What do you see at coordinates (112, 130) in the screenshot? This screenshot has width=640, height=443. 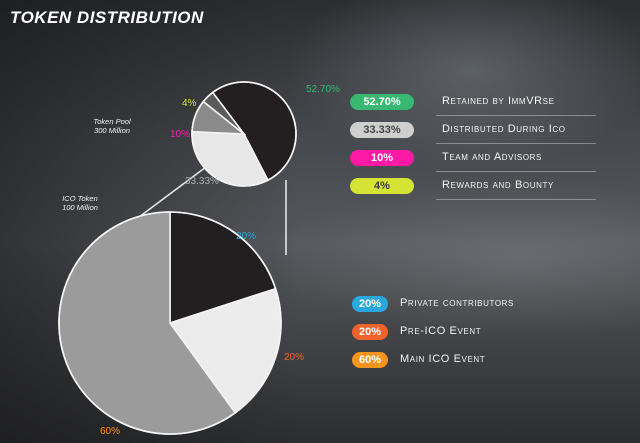 I see `pool-note-amount: 300 Million` at bounding box center [112, 130].